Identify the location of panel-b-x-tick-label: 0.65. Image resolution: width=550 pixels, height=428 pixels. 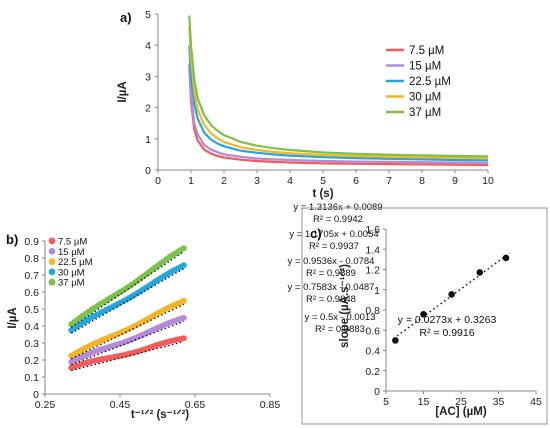
(195, 405).